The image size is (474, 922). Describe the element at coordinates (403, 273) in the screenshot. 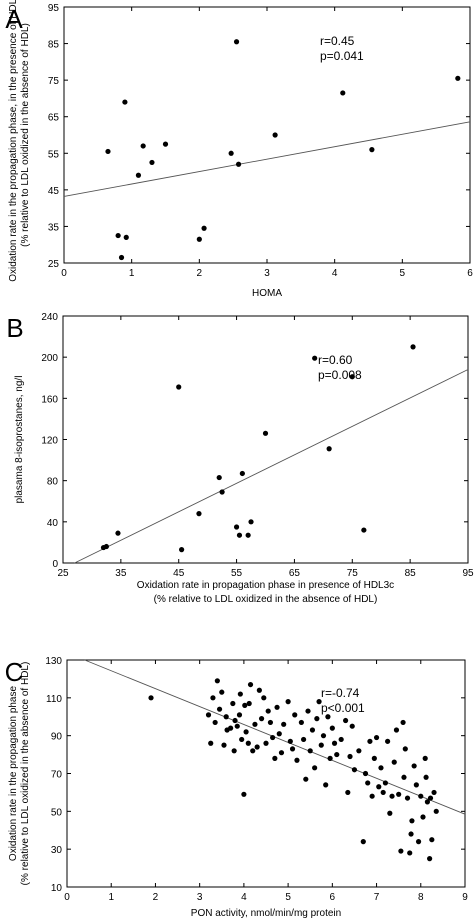

I see `x-tick-label: 5` at that location.